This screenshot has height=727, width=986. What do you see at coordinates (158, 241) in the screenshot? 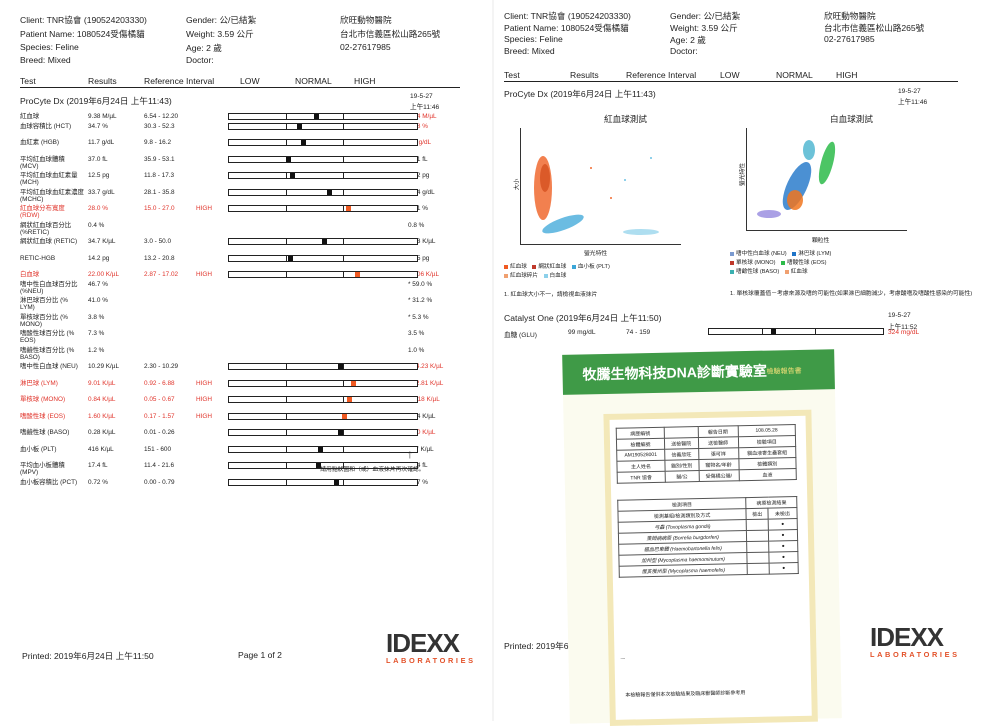
I see `reference-interval: 3.0 - 50.0` at bounding box center [158, 241].